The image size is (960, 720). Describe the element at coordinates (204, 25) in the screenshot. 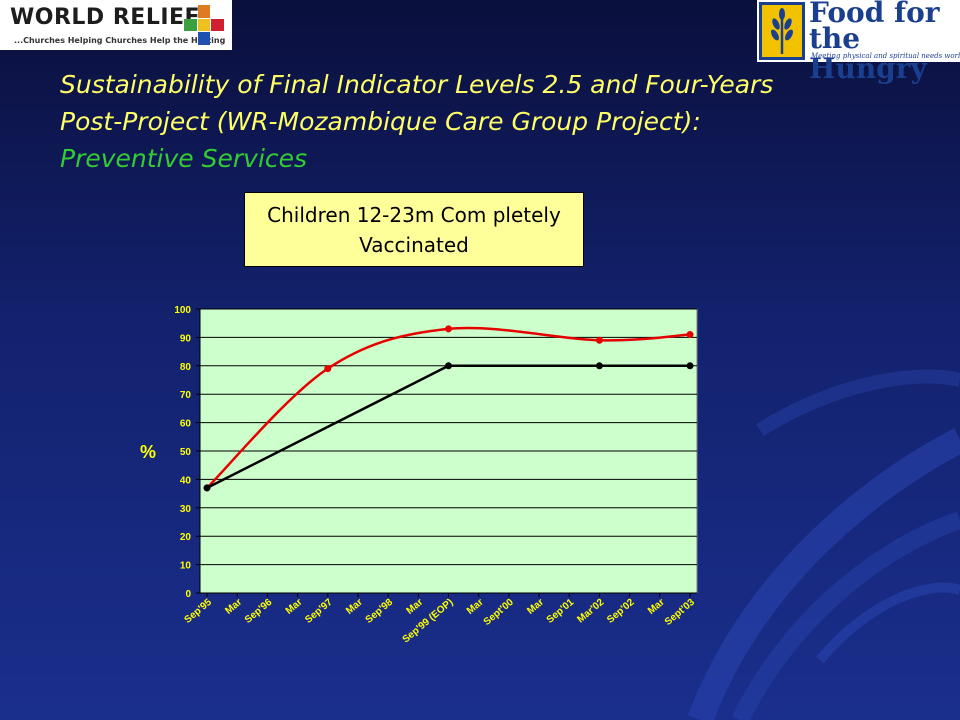

I see `hands-cross-icon` at that location.